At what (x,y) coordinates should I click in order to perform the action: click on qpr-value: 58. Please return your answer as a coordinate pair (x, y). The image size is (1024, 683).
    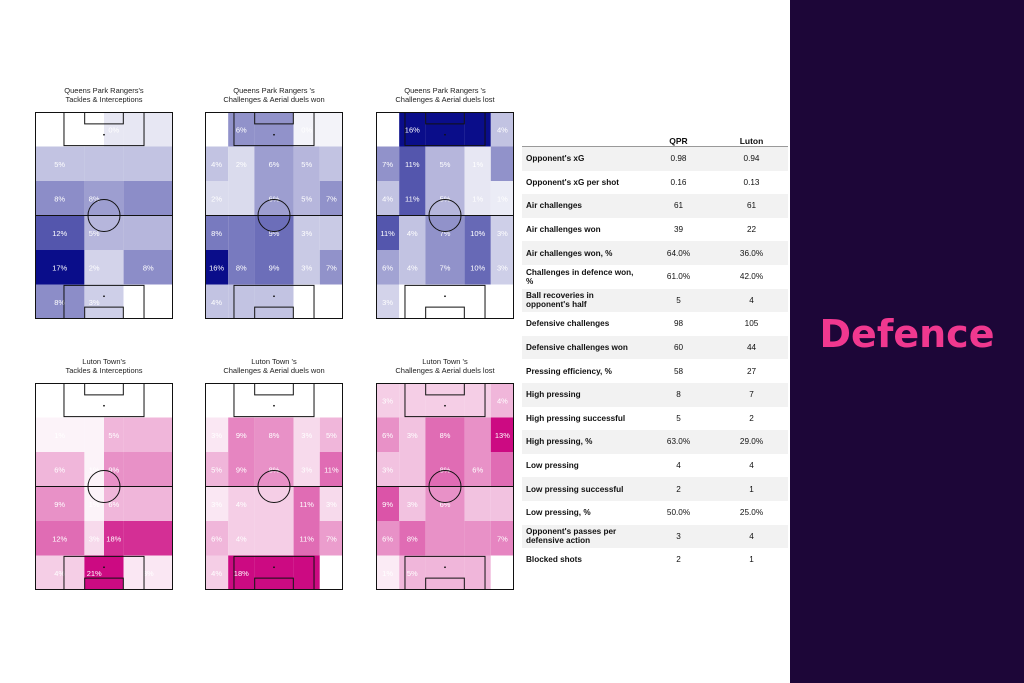
    Looking at the image, I should click on (678, 371).